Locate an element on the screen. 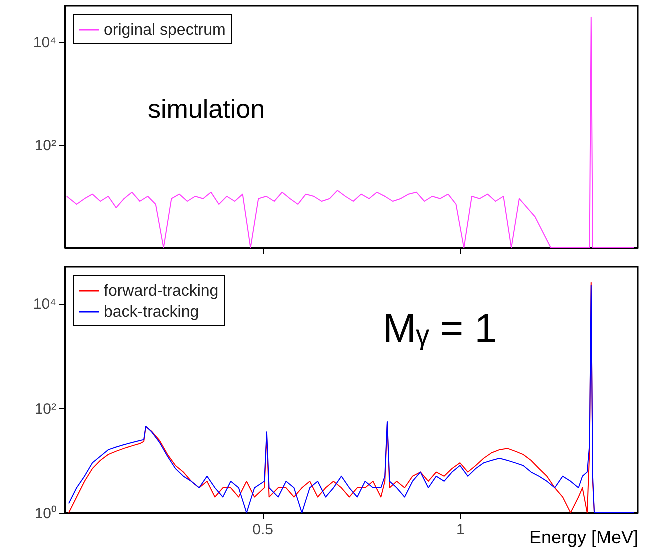 This screenshot has height=552, width=658. y-tick-label: 10⁰ is located at coordinates (45, 514).